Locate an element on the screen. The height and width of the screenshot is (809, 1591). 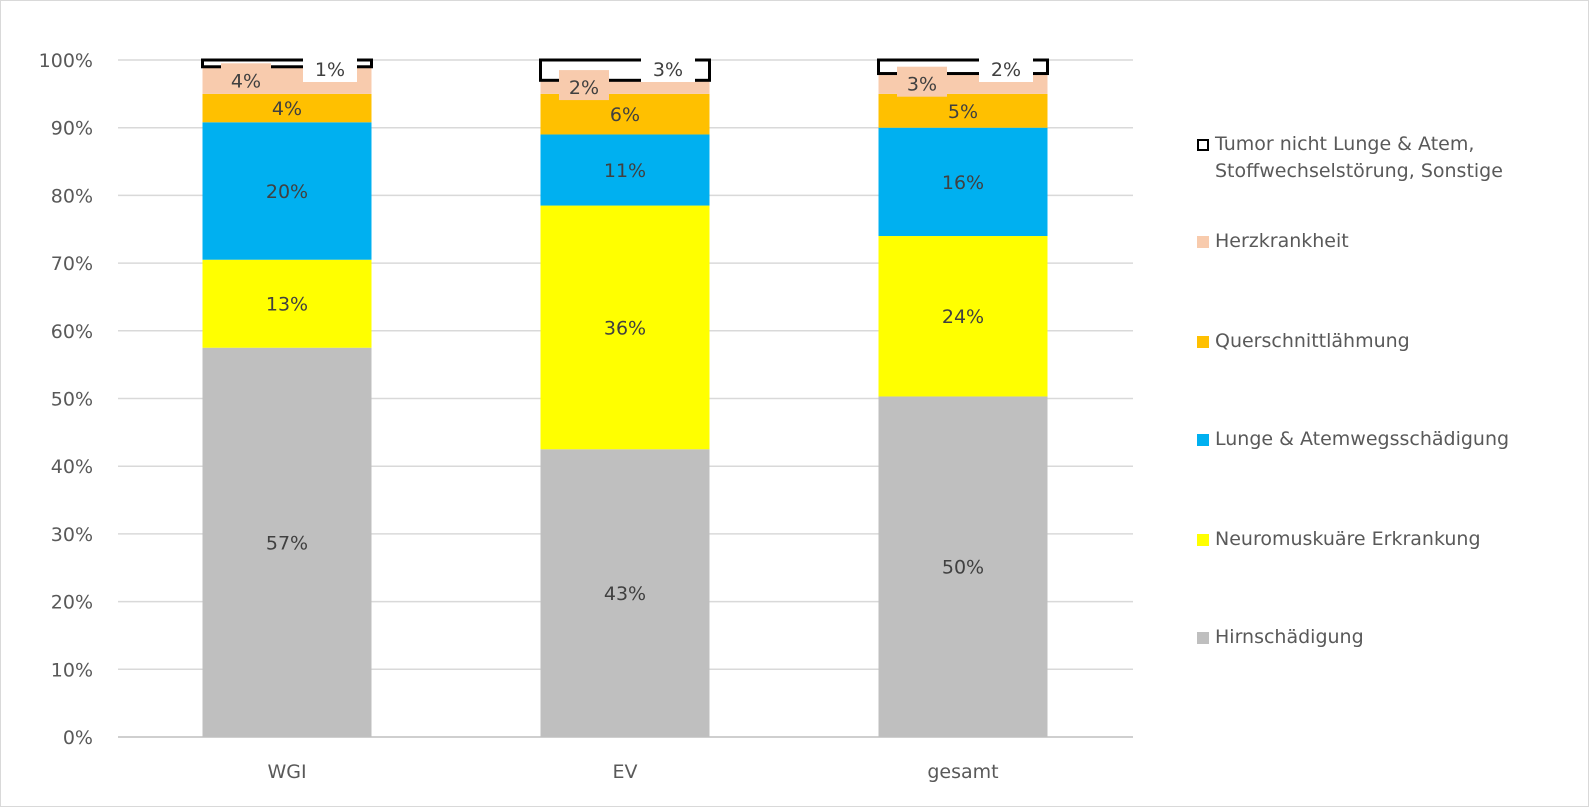
data-label: 13% is located at coordinates (287, 305).